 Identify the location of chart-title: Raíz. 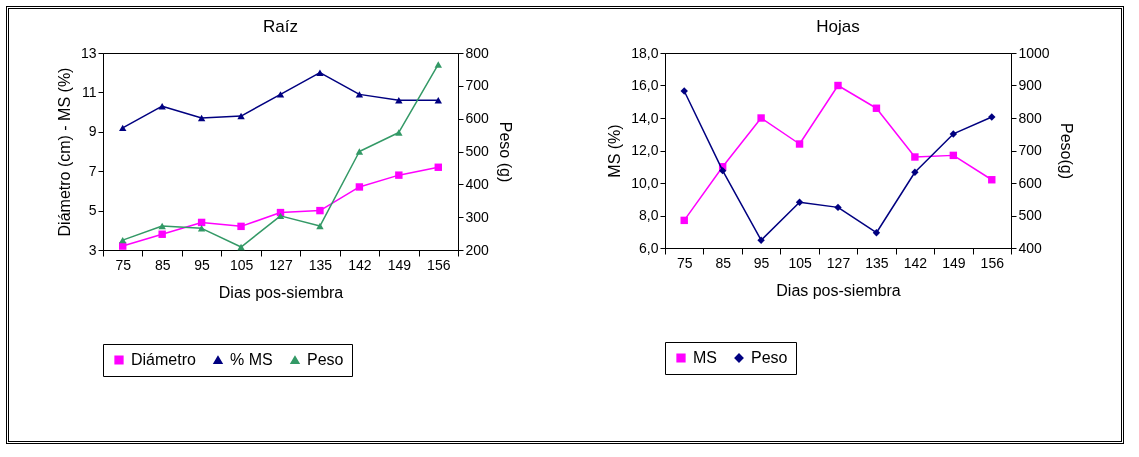
(280, 26).